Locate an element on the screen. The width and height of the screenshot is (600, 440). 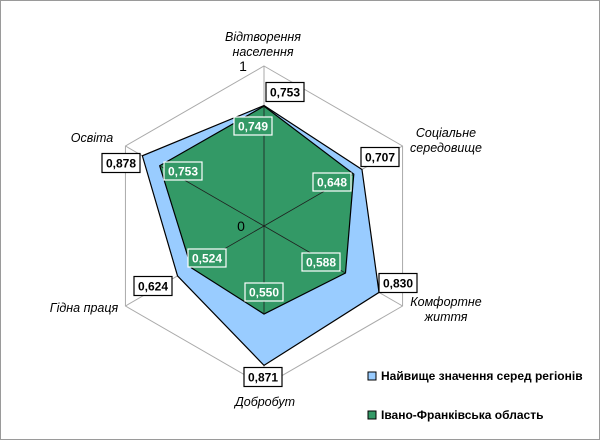
axis-label-3: Добробут is located at coordinates (264, 402).